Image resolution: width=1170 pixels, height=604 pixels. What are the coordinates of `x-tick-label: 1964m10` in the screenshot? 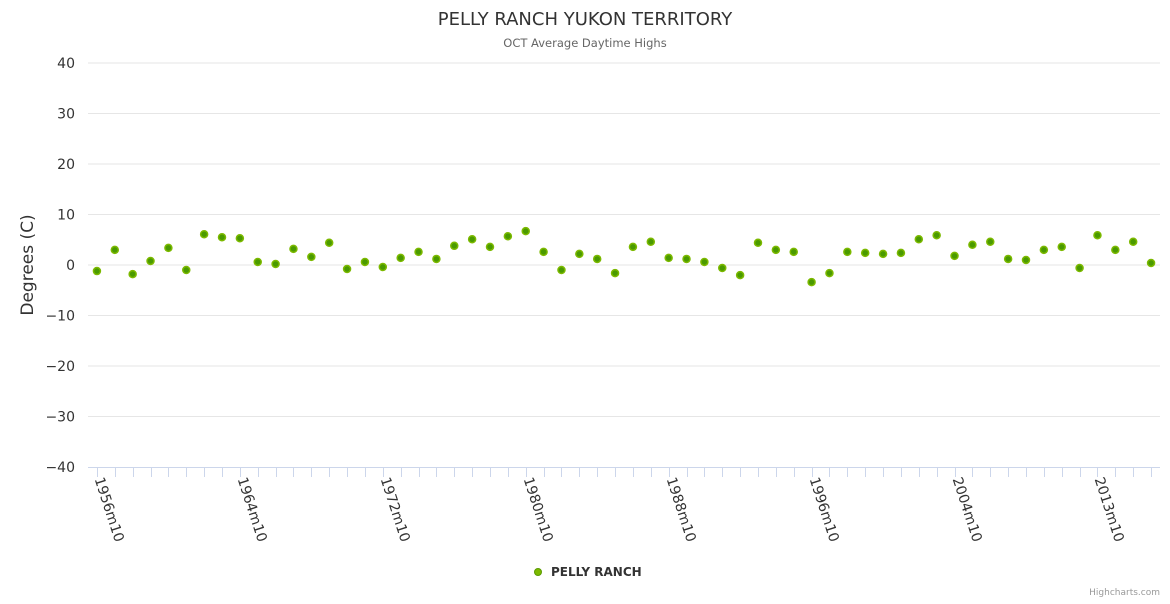 It's located at (252, 509).